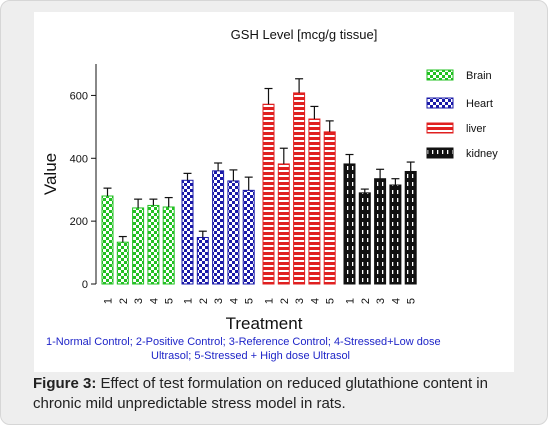 Image resolution: width=548 pixels, height=425 pixels. Describe the element at coordinates (479, 76) in the screenshot. I see `legend-label-brain: Brain` at that location.